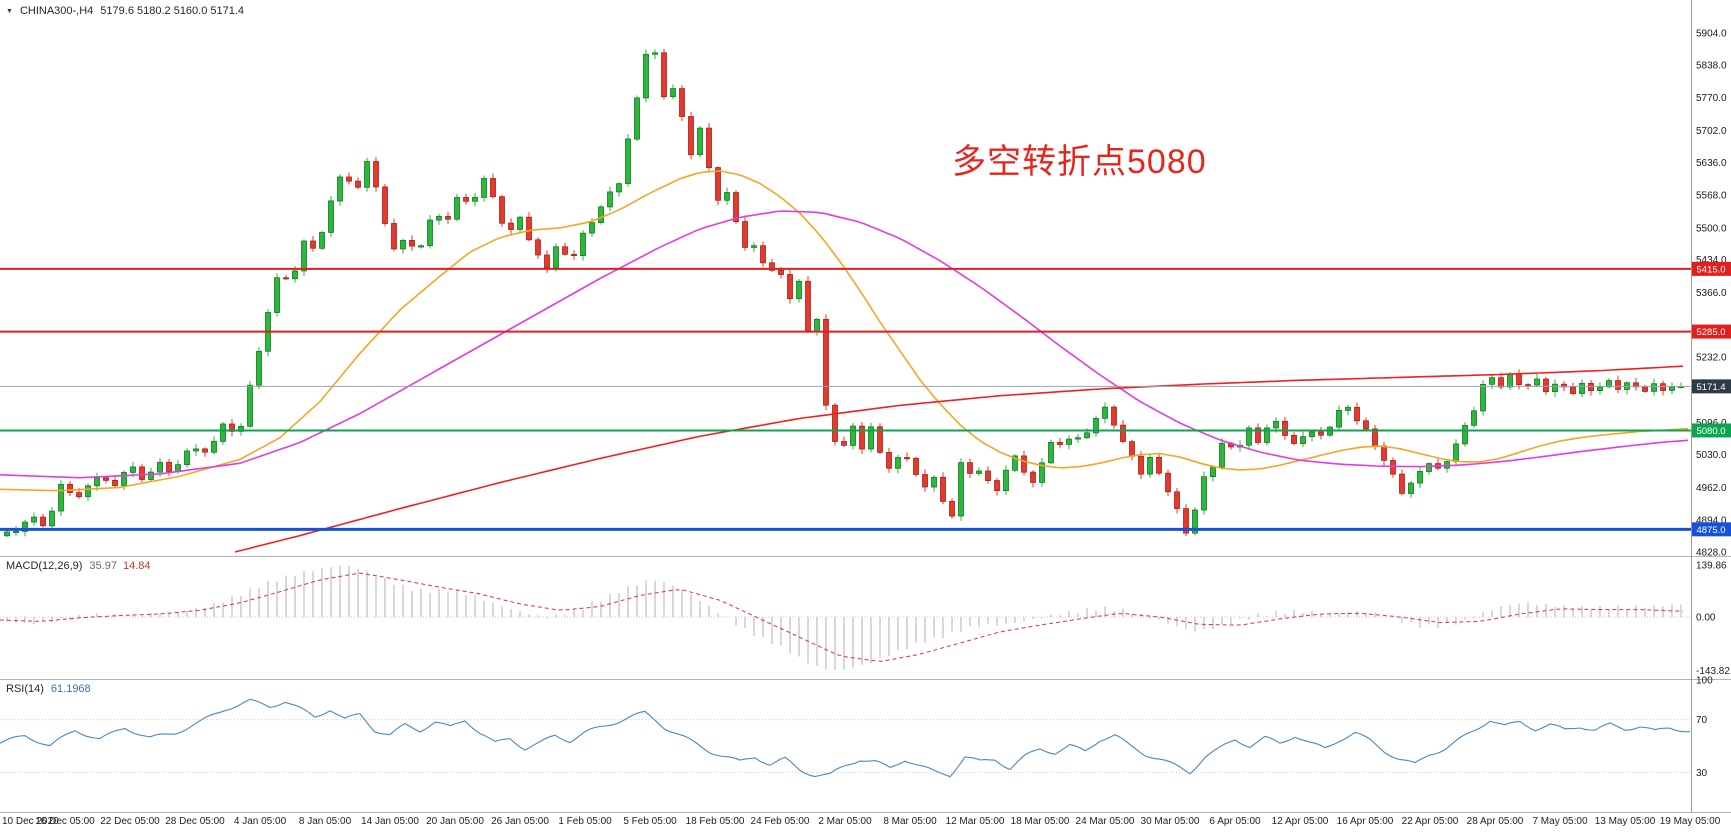  Describe the element at coordinates (1079, 162) in the screenshot. I see `annotation-text: 多空转折点5080` at that location.